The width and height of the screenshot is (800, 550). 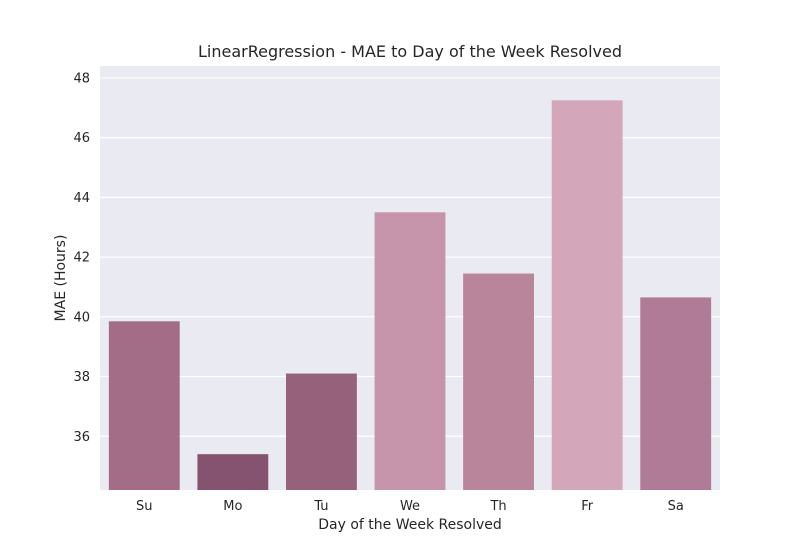 I want to click on y-tick-label: 44, so click(x=81, y=198).